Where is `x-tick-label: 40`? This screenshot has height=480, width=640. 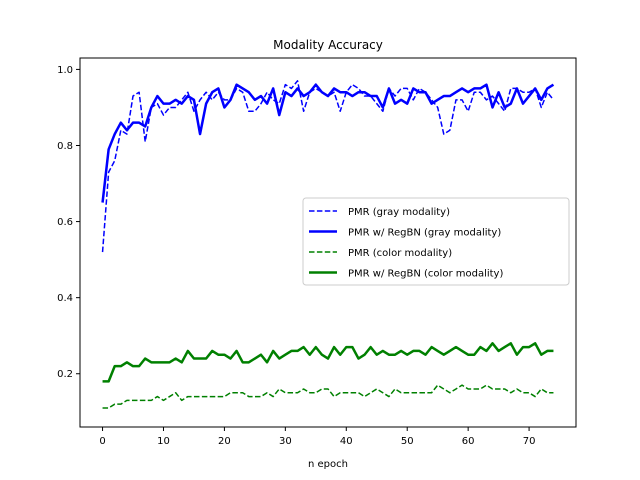 x-tick-label: 40 is located at coordinates (346, 441).